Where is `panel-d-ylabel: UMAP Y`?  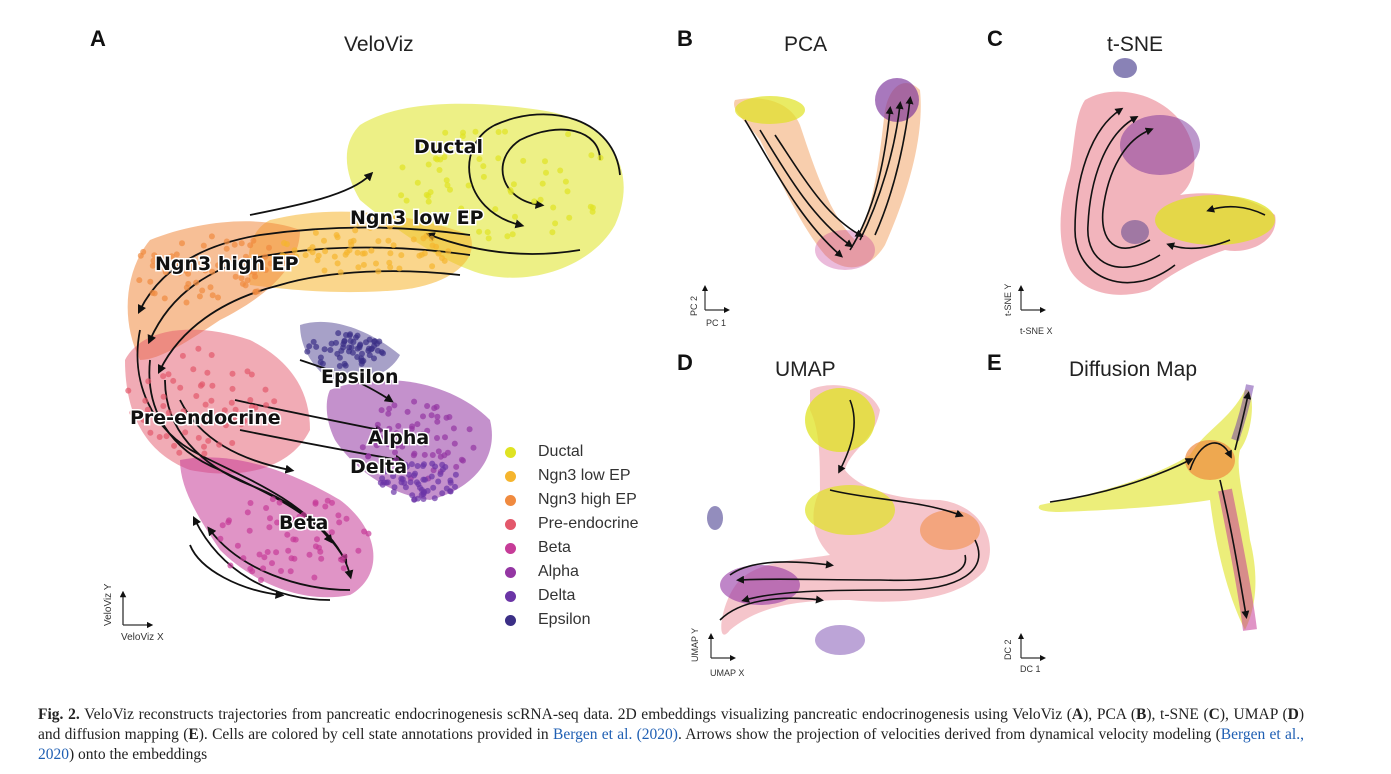
panel-d-ylabel: UMAP Y is located at coordinates (695, 644).